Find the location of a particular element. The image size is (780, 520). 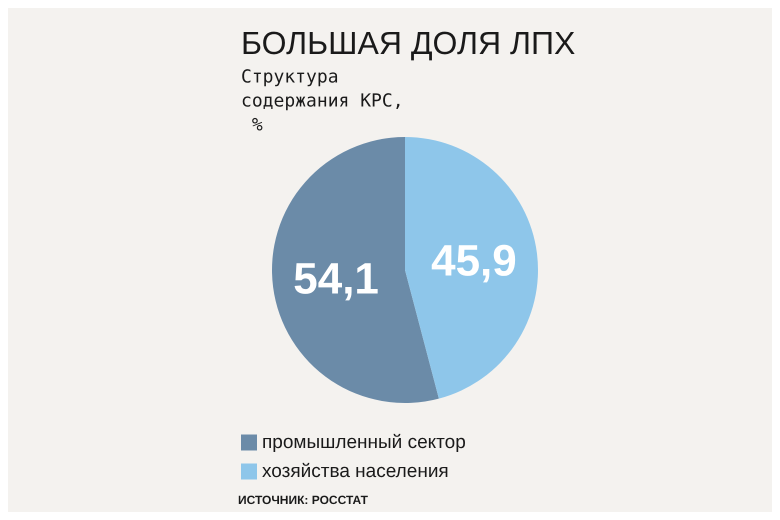

legend-label: промышленный сектор is located at coordinates (364, 442).